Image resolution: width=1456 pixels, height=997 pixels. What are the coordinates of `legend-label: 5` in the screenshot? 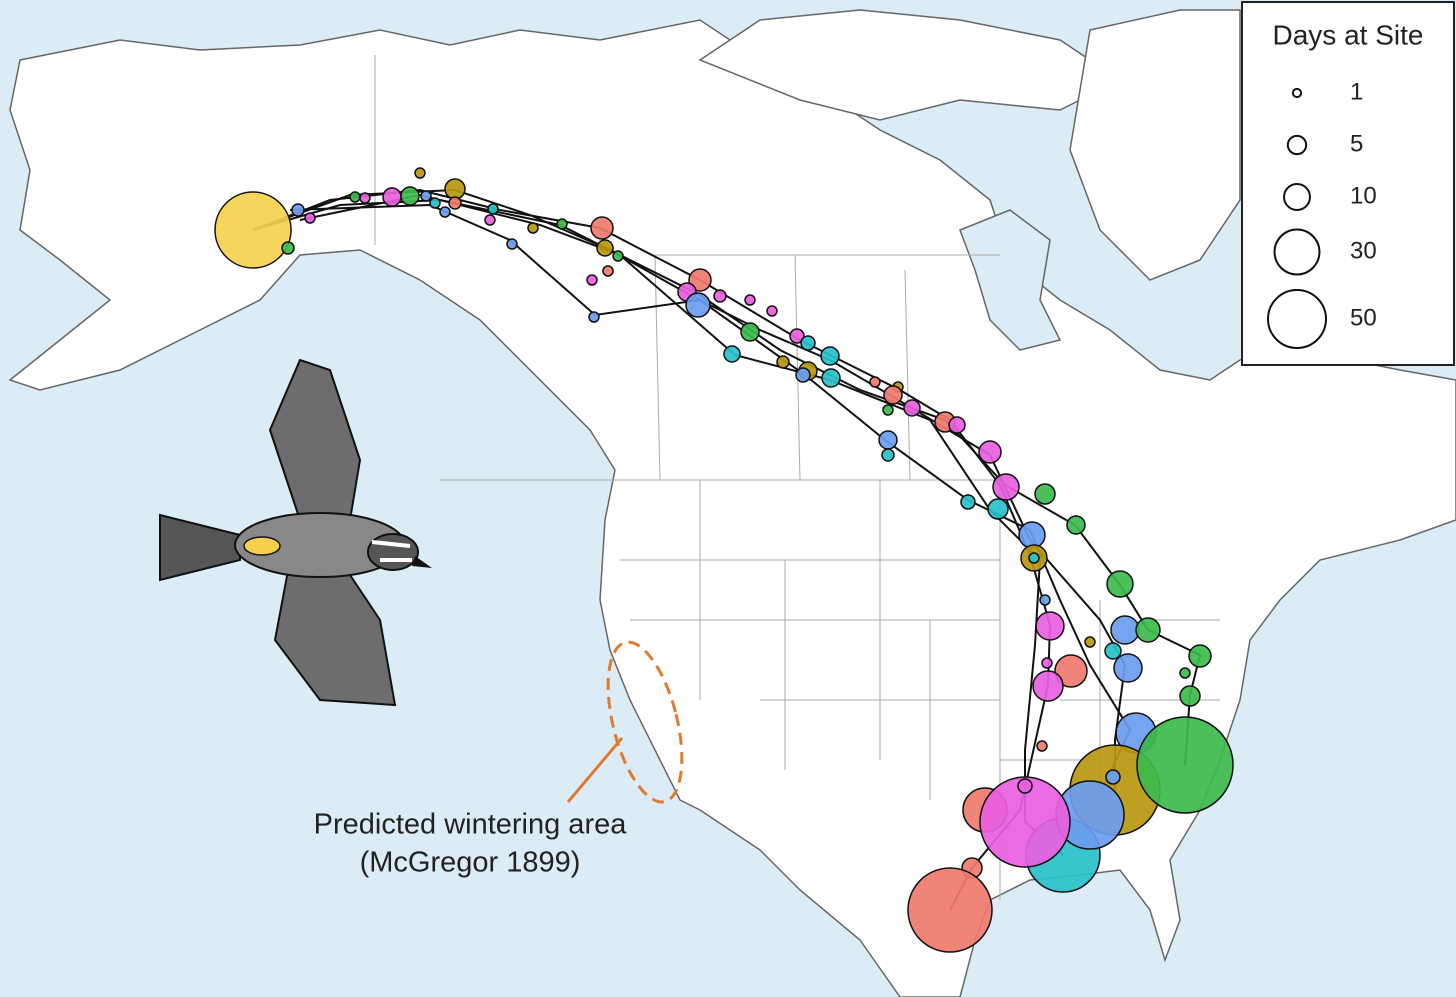 It's located at (1356, 143).